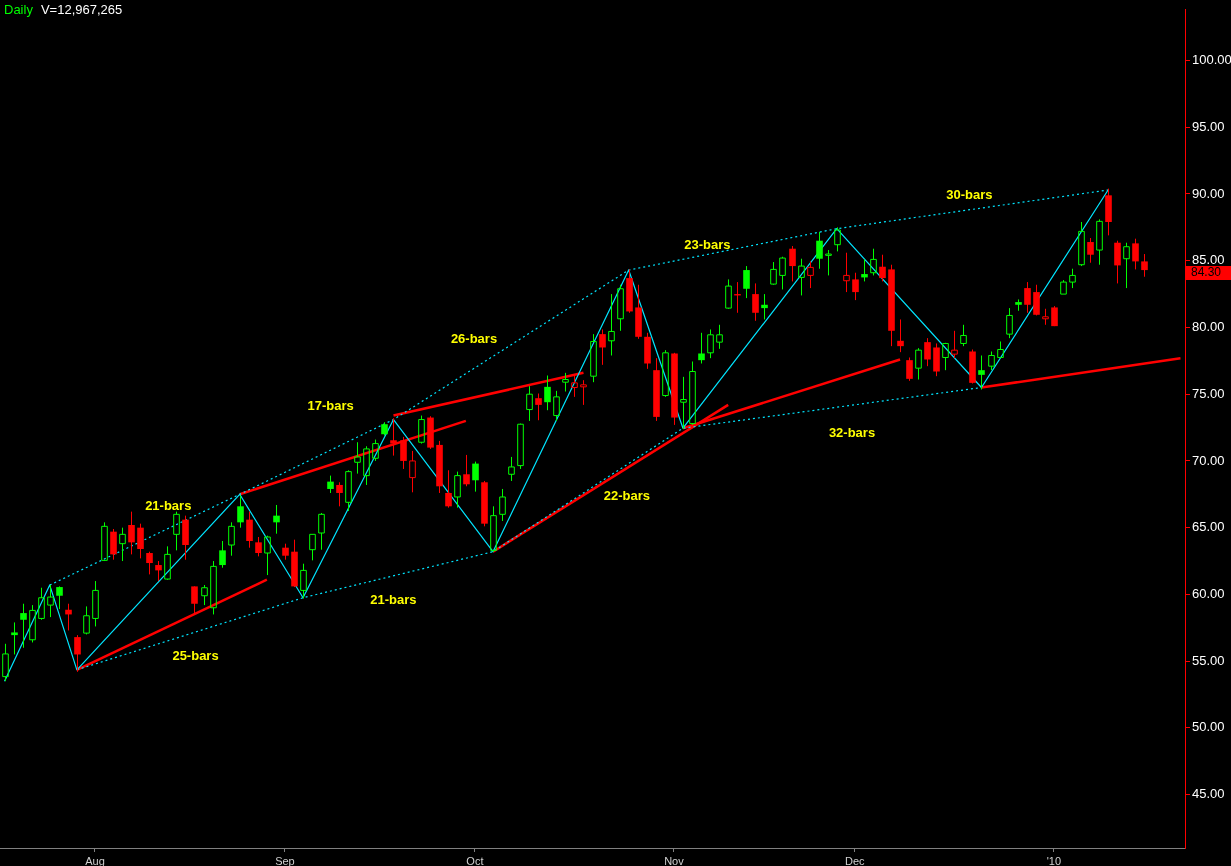 Image resolution: width=1231 pixels, height=866 pixels. I want to click on chart-title: Daily, so click(18, 9).